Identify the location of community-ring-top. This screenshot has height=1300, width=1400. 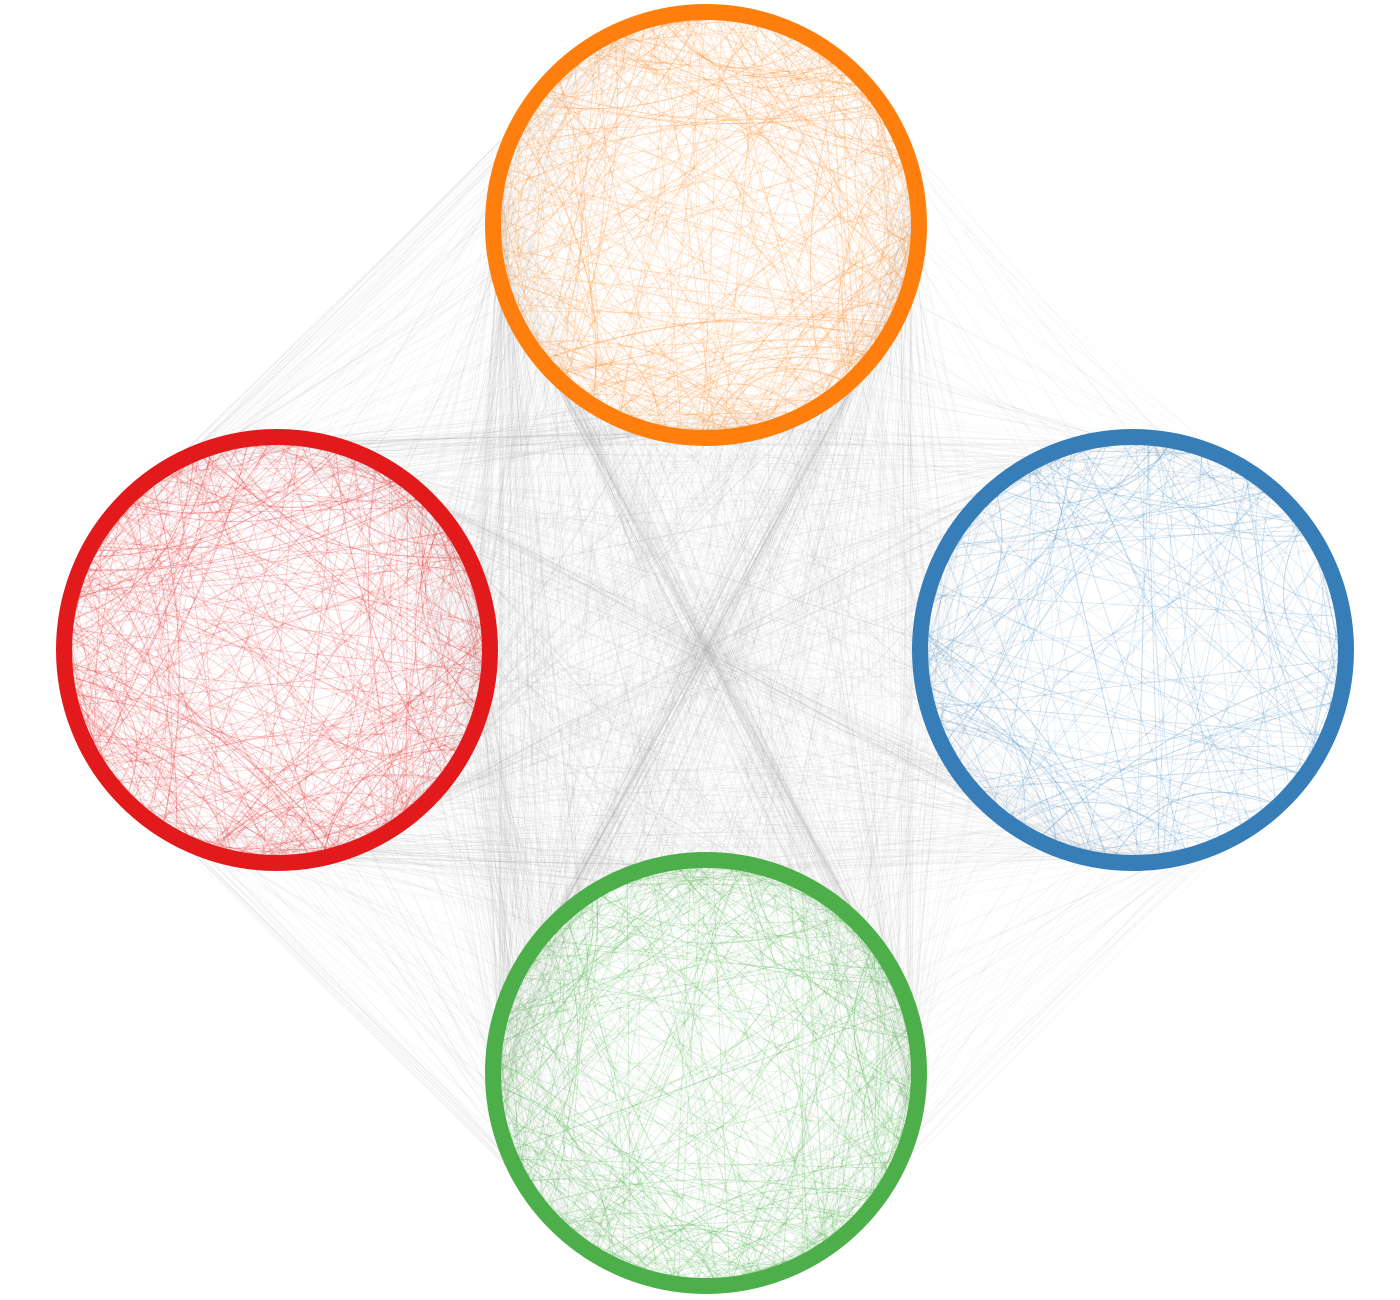
(706, 225).